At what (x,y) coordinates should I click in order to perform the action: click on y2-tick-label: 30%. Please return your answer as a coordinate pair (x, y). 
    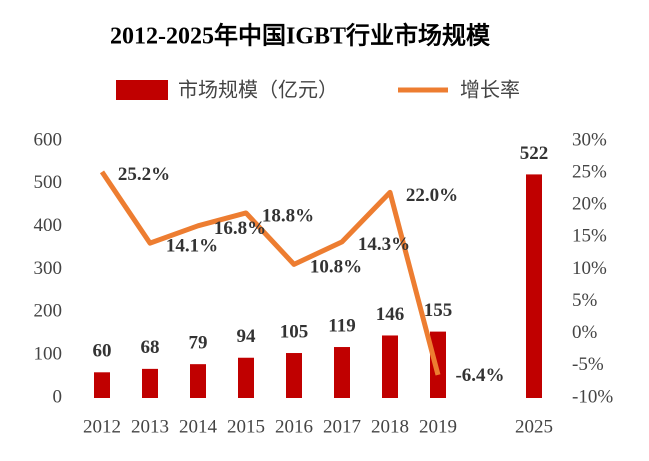
    Looking at the image, I should click on (589, 139).